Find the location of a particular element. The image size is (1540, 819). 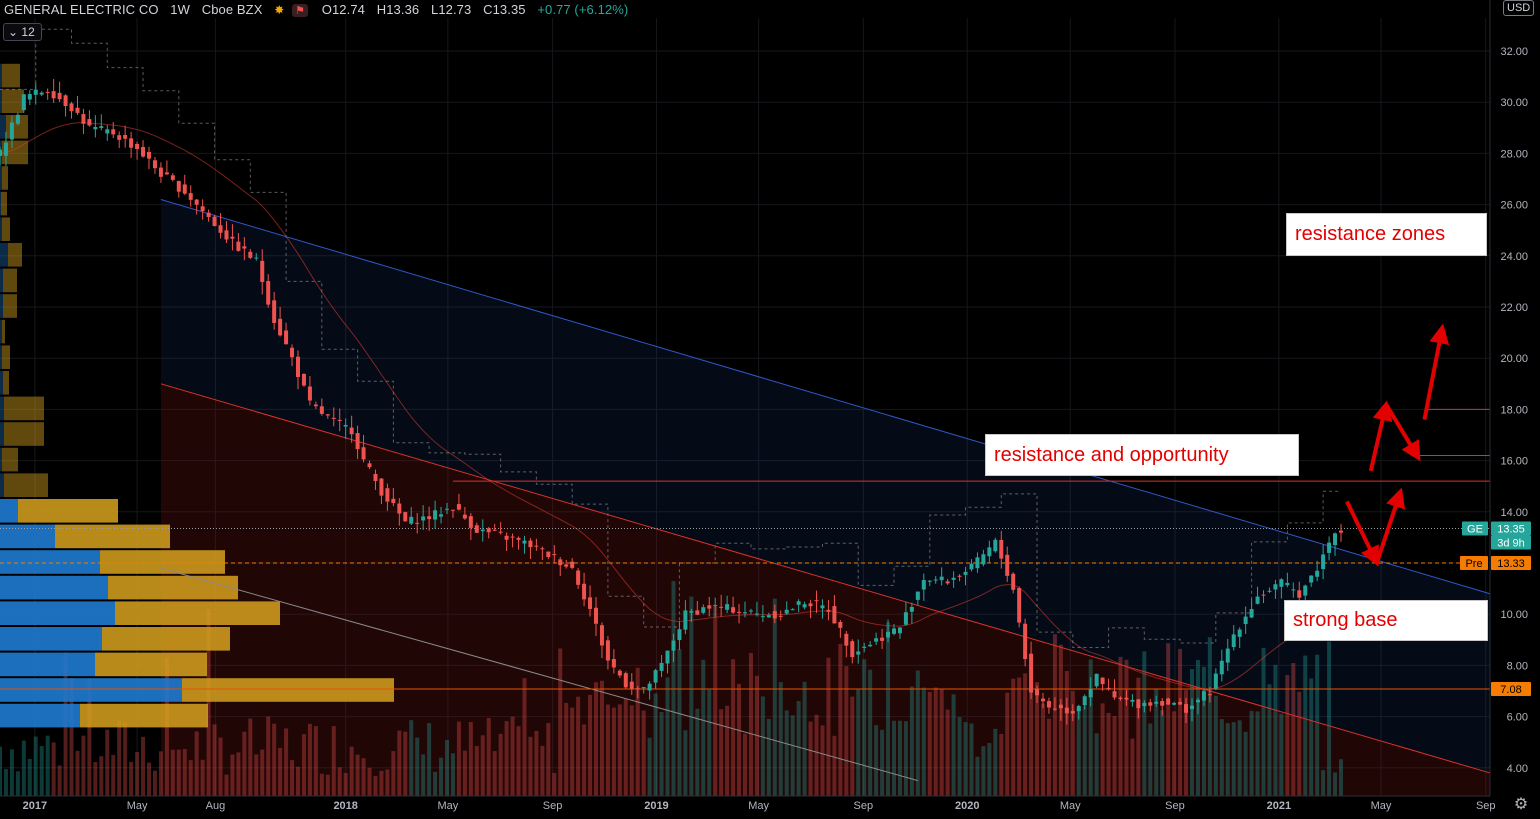

exchange-label: Cboe BZX is located at coordinates (232, 9).